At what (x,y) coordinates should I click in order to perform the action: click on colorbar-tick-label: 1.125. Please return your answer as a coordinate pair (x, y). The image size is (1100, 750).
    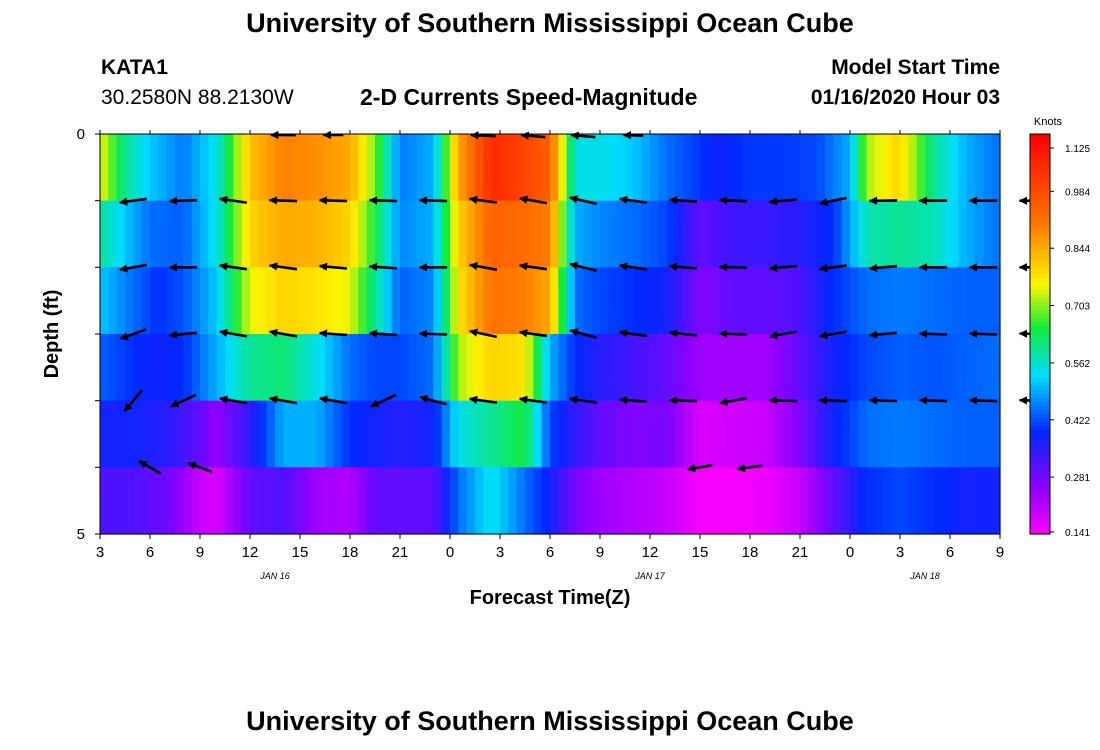
    Looking at the image, I should click on (1077, 149).